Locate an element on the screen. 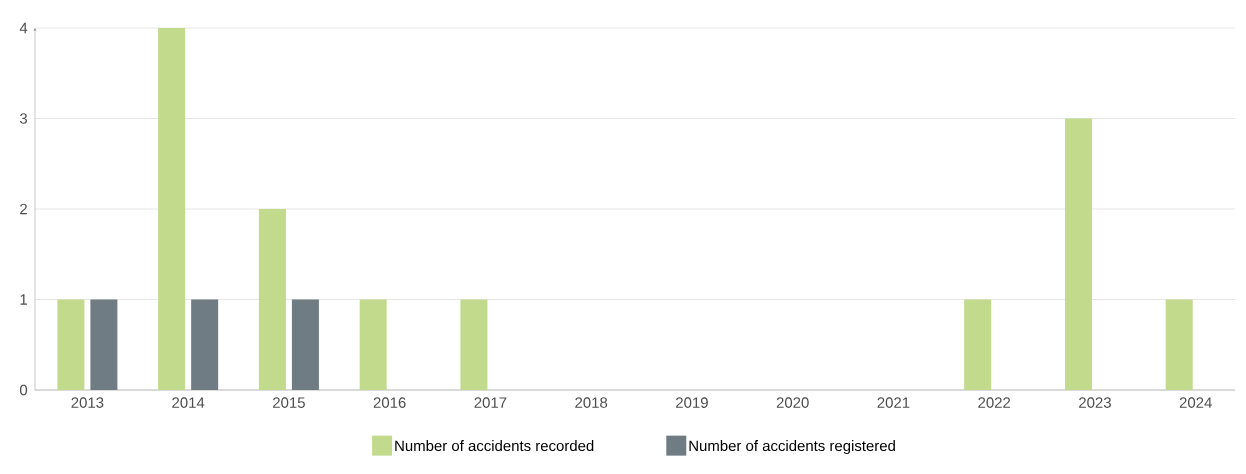 The image size is (1246, 474). legend-label: Number of accidents registered is located at coordinates (792, 447).